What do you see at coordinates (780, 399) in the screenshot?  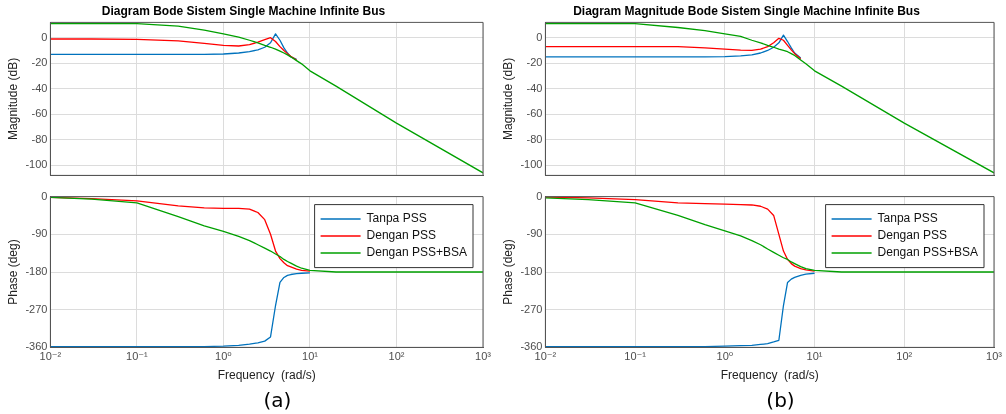 I see `text: (b)` at bounding box center [780, 399].